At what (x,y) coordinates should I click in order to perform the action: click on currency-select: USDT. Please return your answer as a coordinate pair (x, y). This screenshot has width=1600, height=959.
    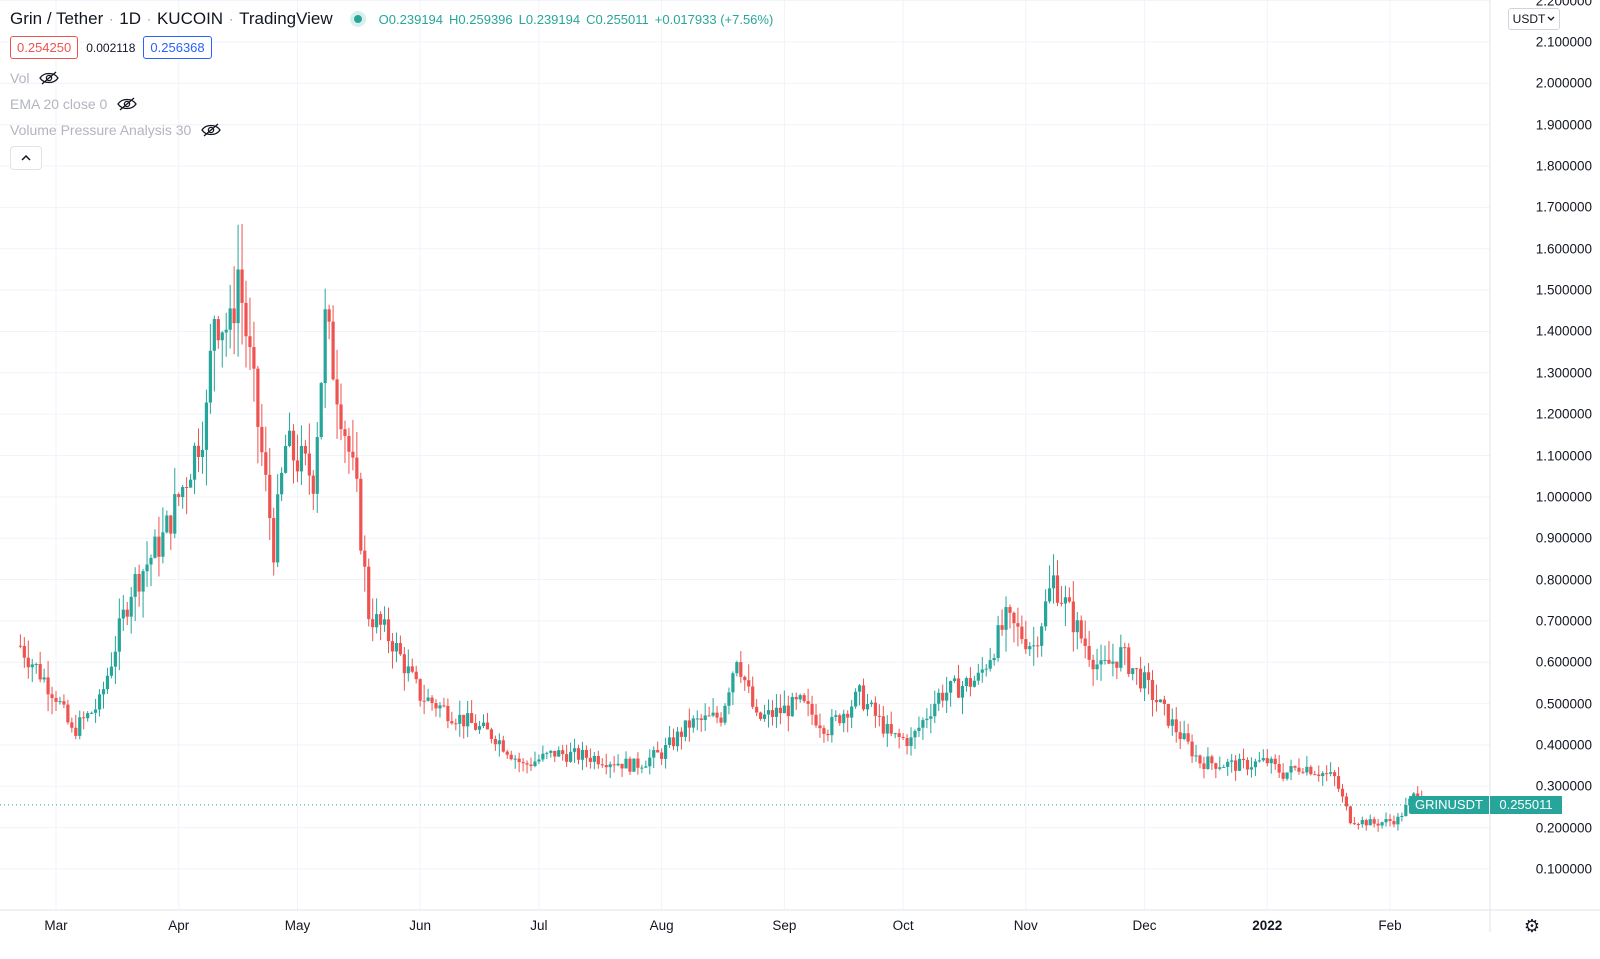
    Looking at the image, I should click on (1534, 19).